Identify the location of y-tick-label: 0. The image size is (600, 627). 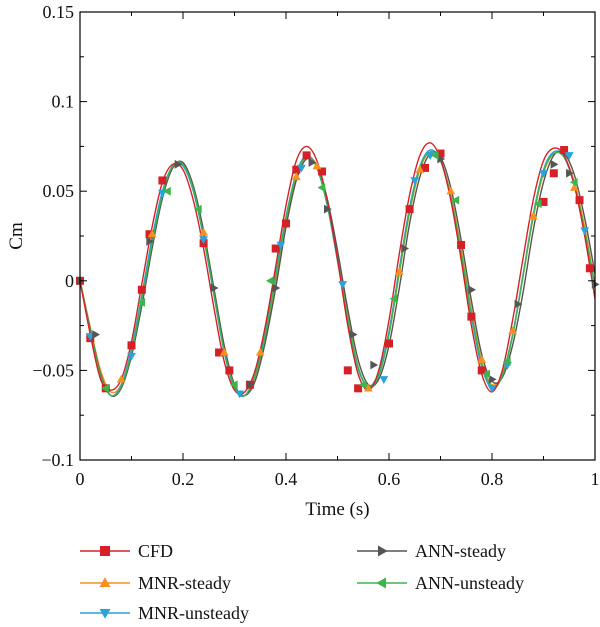
(69, 281).